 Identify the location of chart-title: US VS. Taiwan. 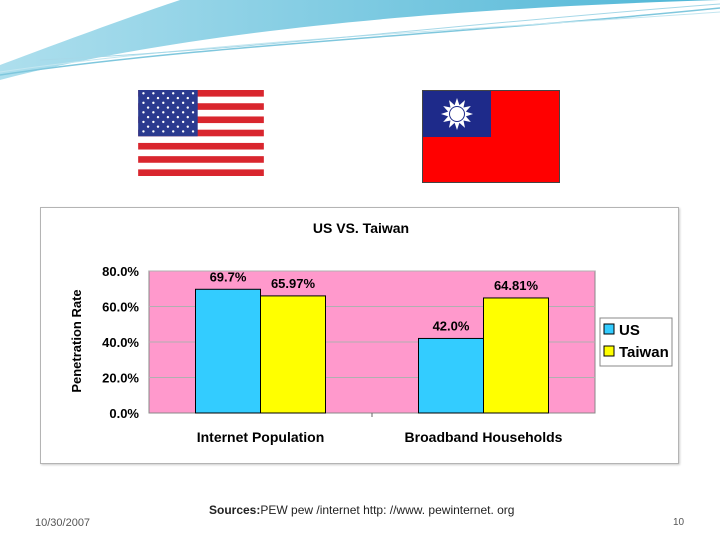
(361, 228).